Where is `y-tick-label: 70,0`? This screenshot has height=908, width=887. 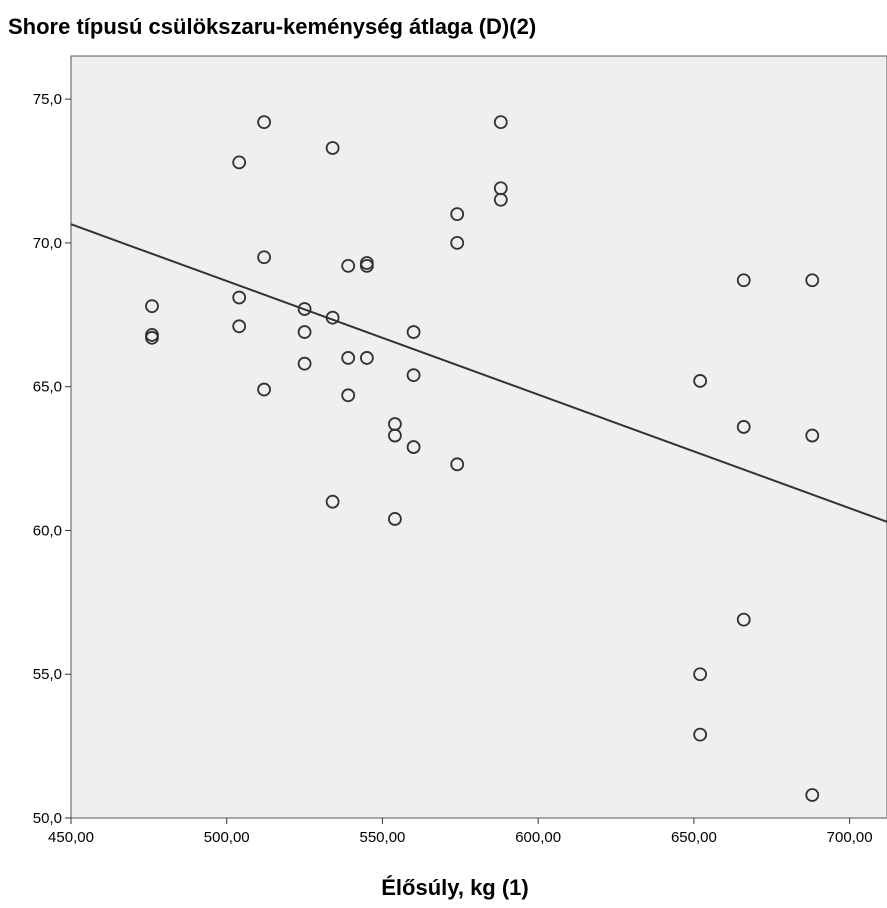 y-tick-label: 70,0 is located at coordinates (47, 243).